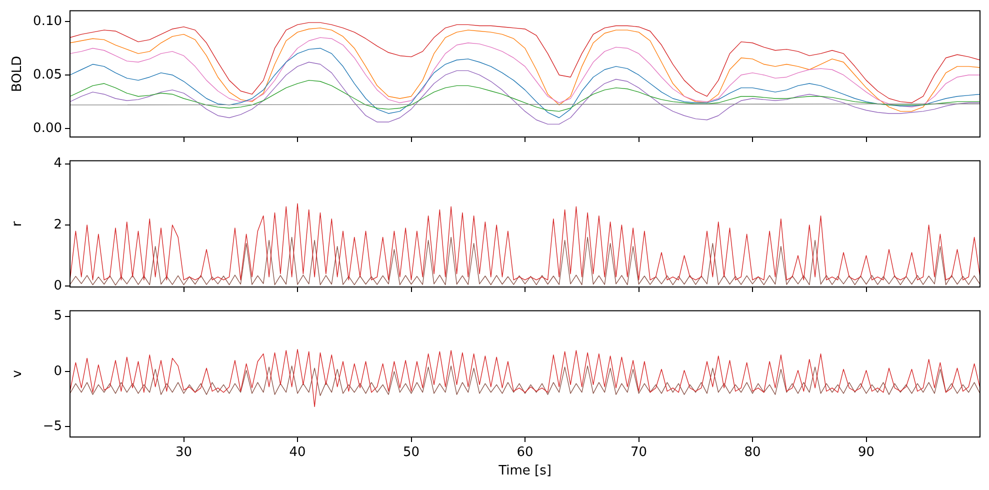  I want to click on x-tick-label: 80, so click(752, 452).